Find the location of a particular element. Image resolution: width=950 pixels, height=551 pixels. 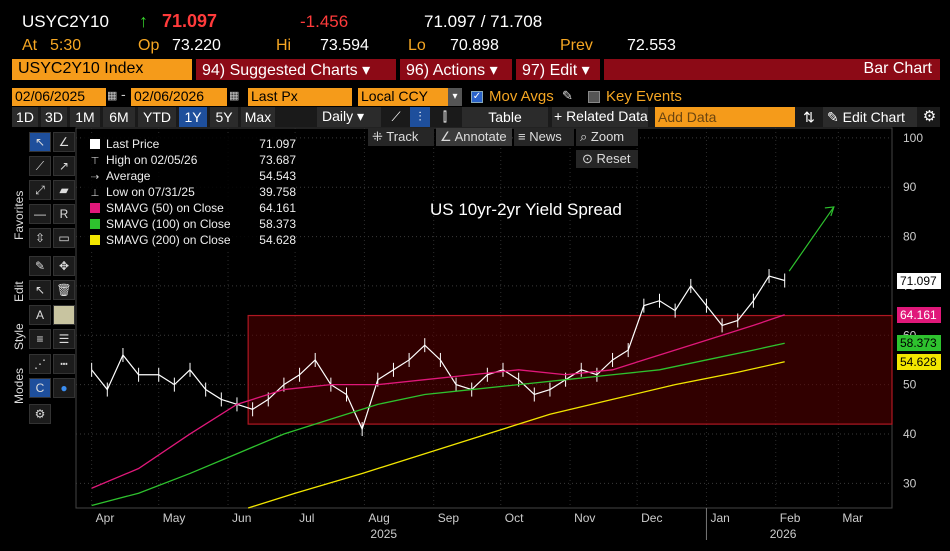

bar-chart-icon: ⫶ is located at coordinates (420, 117).